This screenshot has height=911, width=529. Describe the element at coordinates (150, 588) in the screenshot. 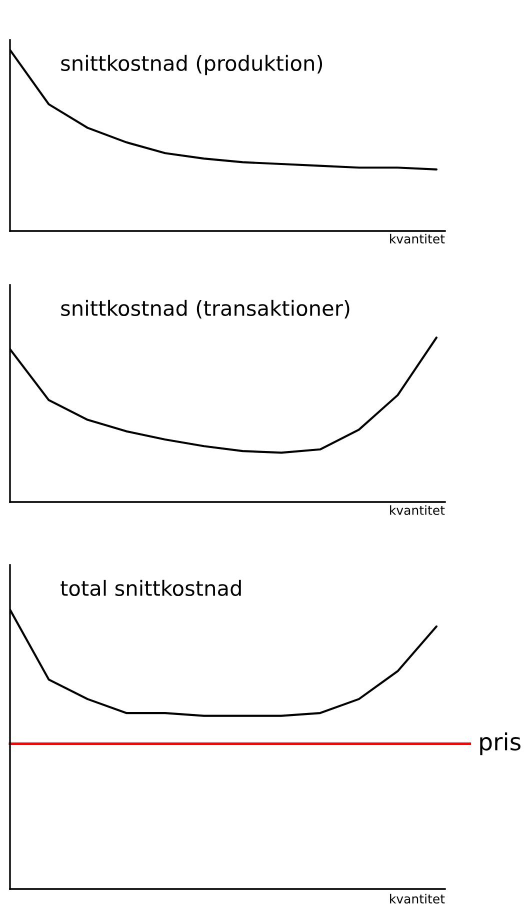

I see `chart-title: total snittkostnad` at that location.